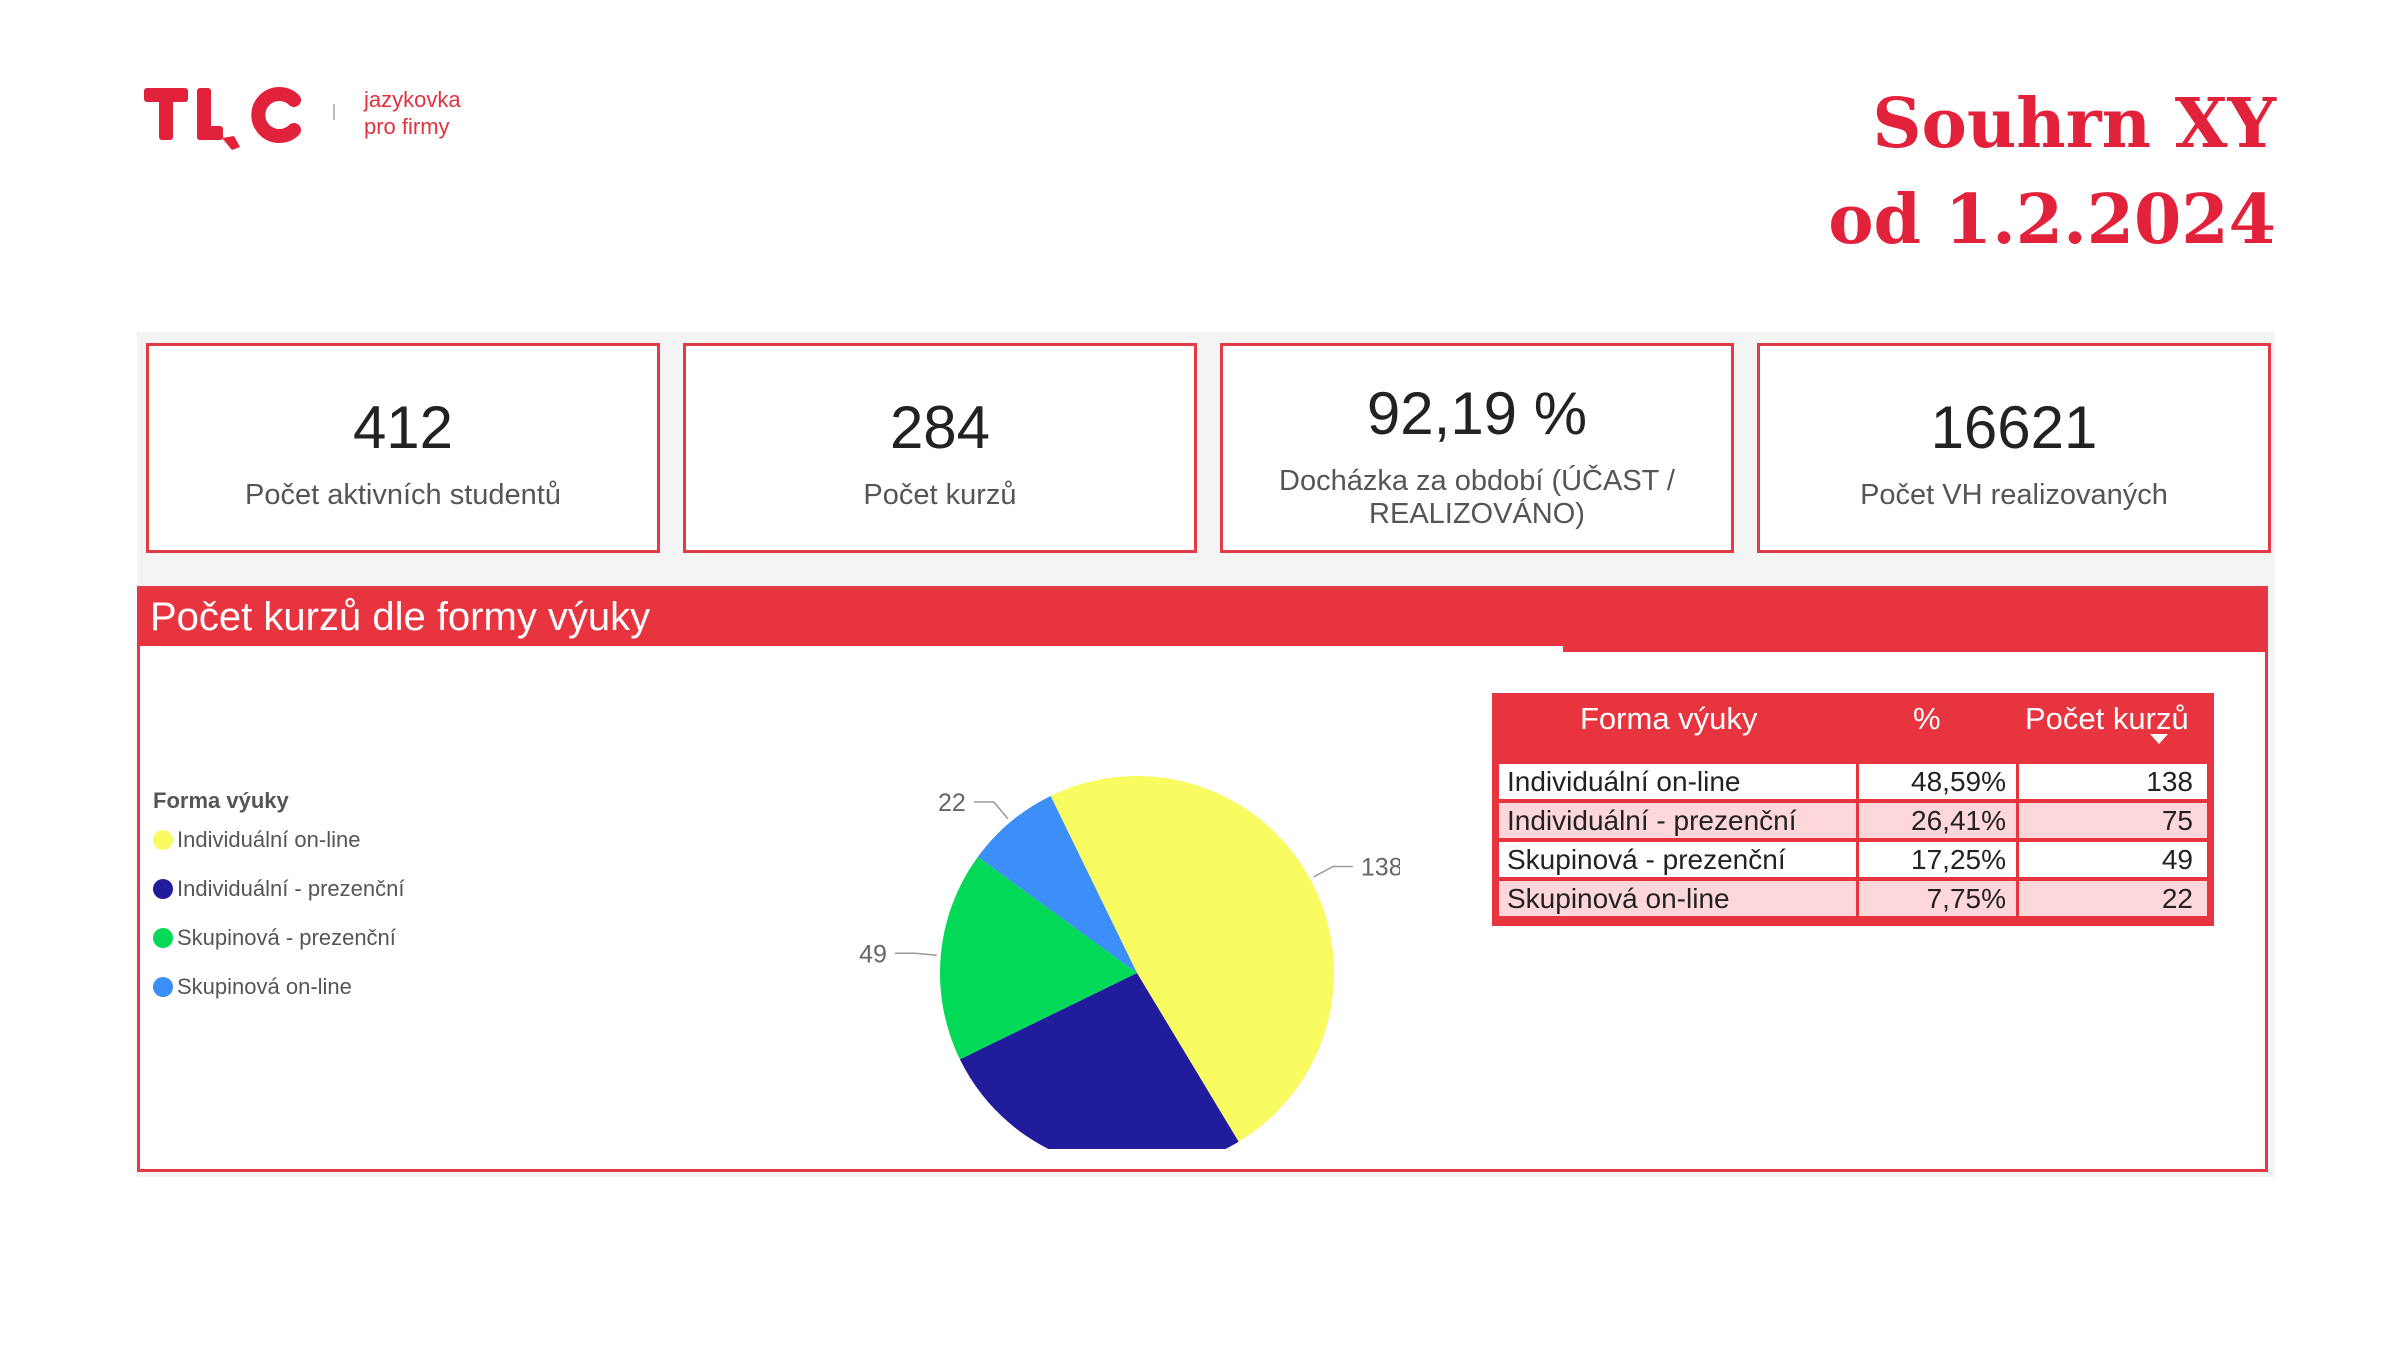 The width and height of the screenshot is (2400, 1350). Describe the element at coordinates (2113, 820) in the screenshot. I see `cell-count: 75` at that location.